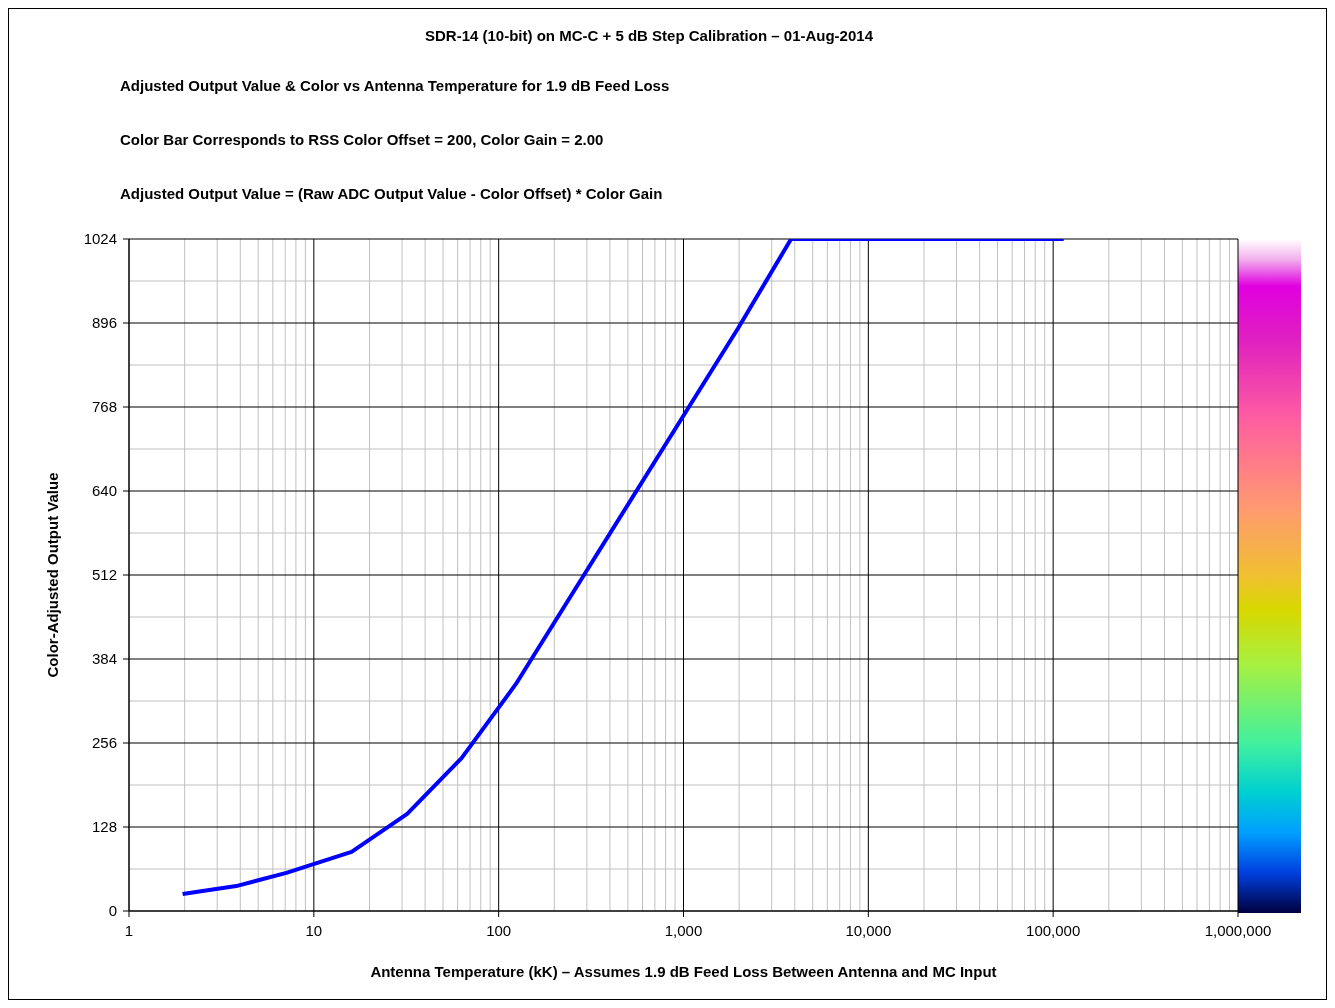 This screenshot has height=1008, width=1335. Describe the element at coordinates (1238, 930) in the screenshot. I see `x-tick-label: 1,000,000` at that location.